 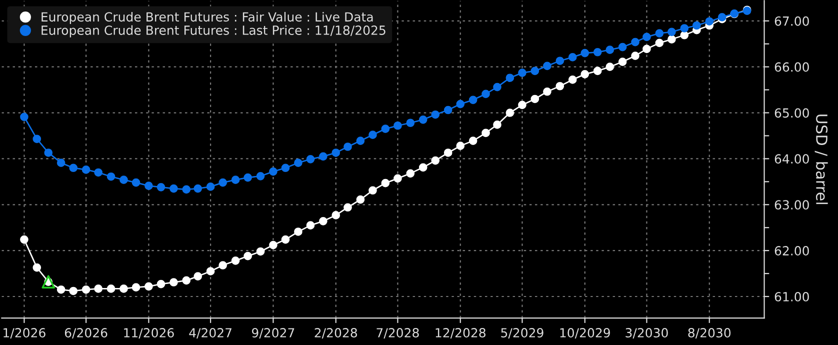 What do you see at coordinates (149, 333) in the screenshot?
I see `x-tick-label: 11/2026` at bounding box center [149, 333].